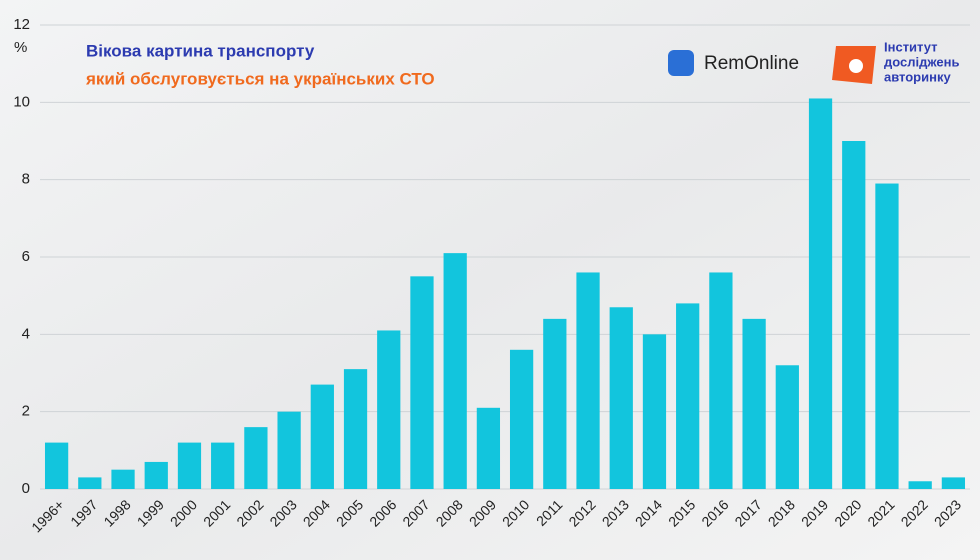 Image resolution: width=980 pixels, height=560 pixels. What do you see at coordinates (911, 46) in the screenshot?
I see `logo-text: Інститут` at bounding box center [911, 46].